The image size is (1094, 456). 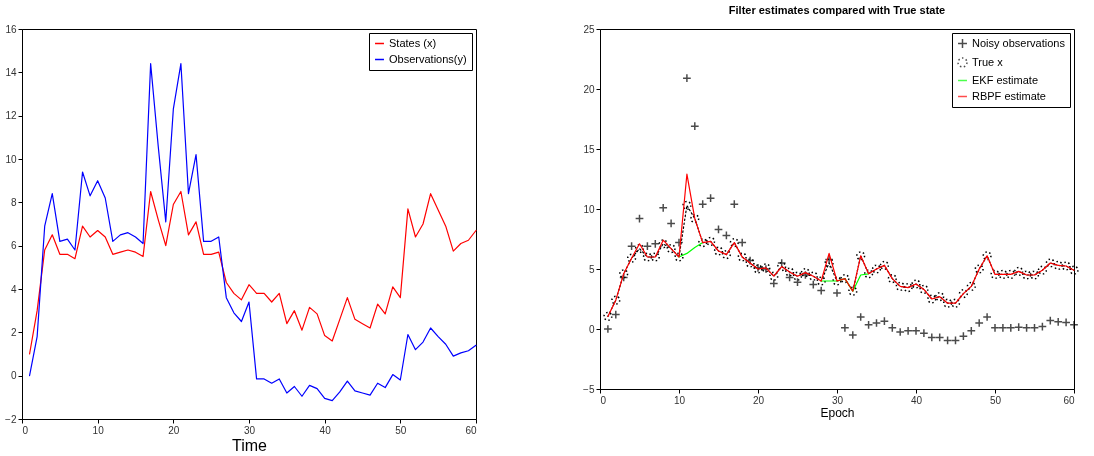 I want to click on y-tick-label: 4, so click(x=13, y=289).